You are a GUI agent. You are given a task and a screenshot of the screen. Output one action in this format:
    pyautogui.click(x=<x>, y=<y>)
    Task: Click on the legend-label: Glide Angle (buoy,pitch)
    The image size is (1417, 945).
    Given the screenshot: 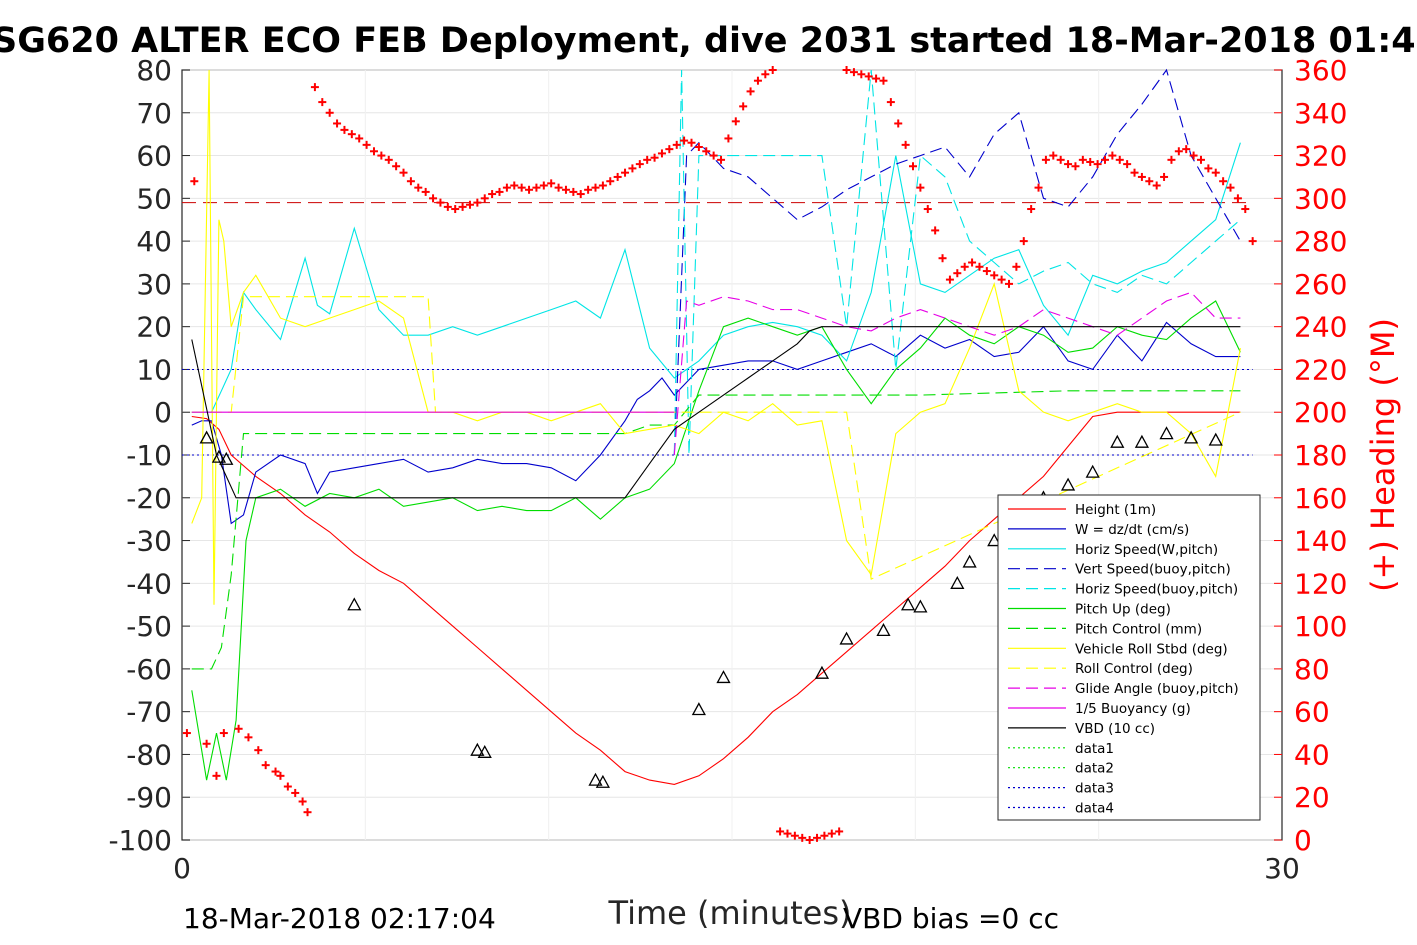 What is the action you would take?
    pyautogui.click(x=1157, y=689)
    